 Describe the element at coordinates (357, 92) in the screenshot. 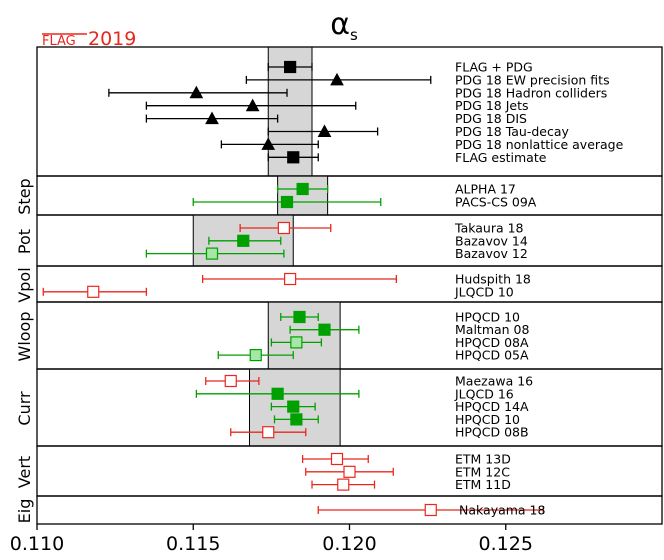

I see `data-point: PDG 18 Hadron colliders` at that location.